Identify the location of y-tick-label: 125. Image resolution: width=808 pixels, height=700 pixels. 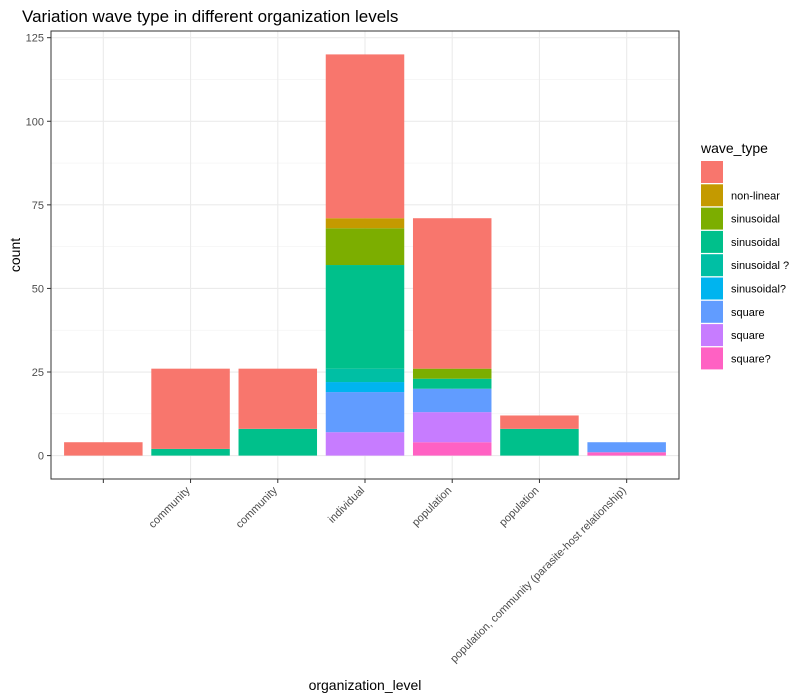
(35, 39).